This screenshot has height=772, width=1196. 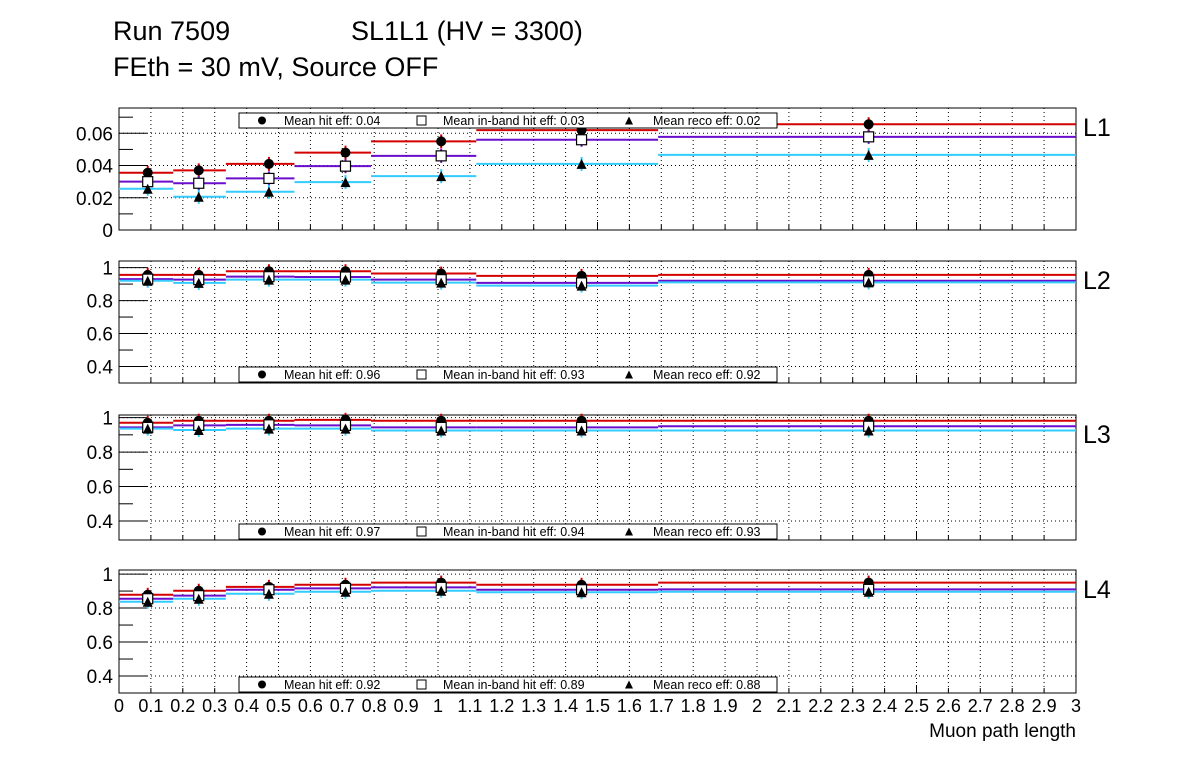 I want to click on x-tick-label: 0.9, so click(x=406, y=706).